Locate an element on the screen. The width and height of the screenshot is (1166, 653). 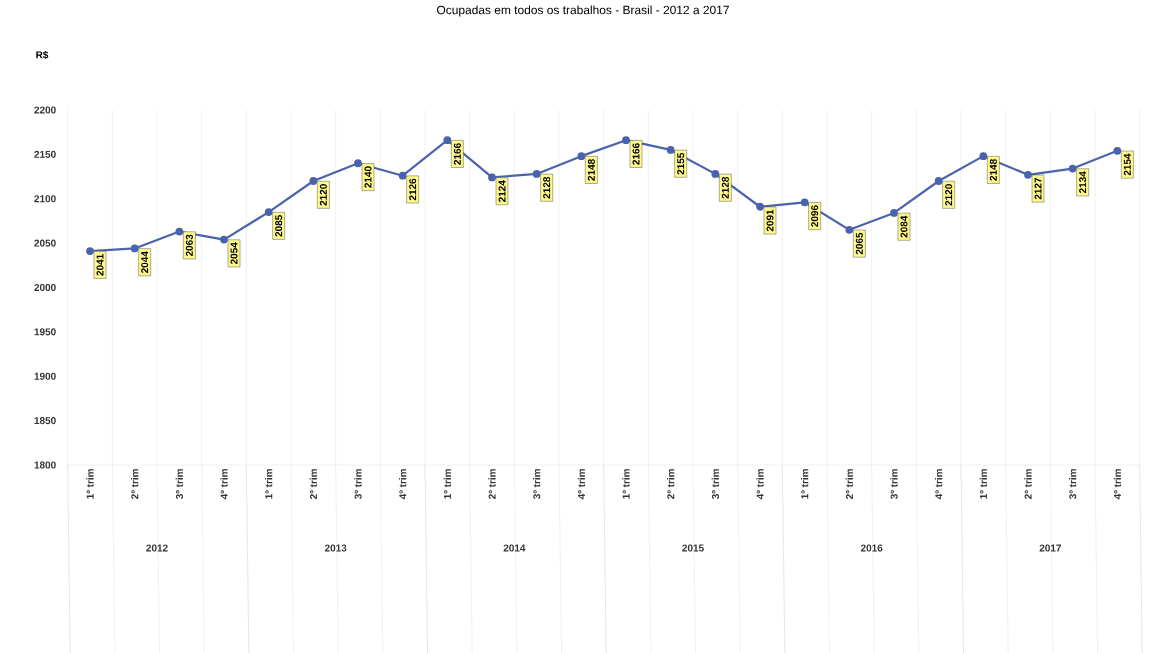
data-label: 2091 is located at coordinates (770, 220).